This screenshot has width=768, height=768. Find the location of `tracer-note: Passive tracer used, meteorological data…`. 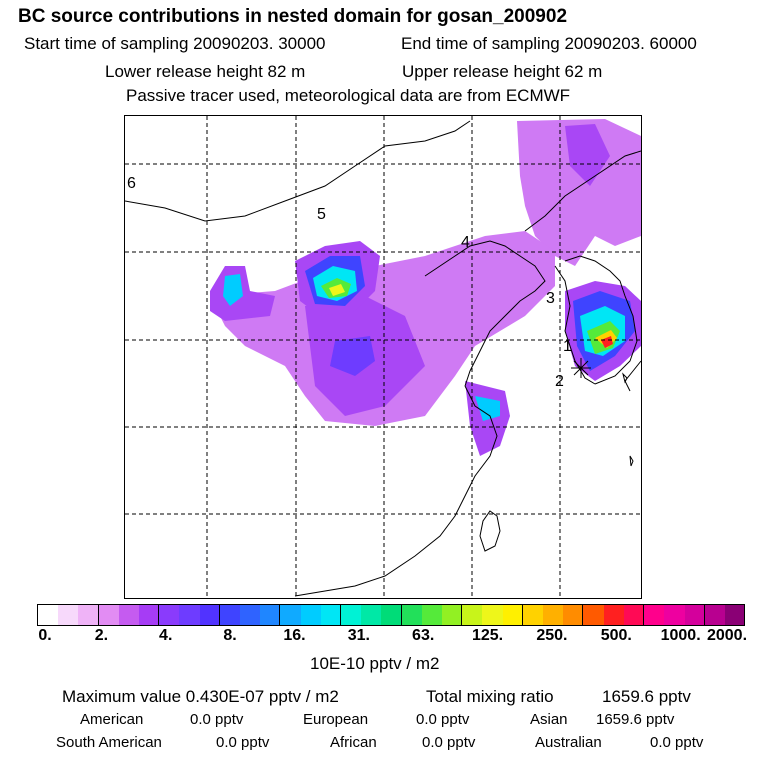

tracer-note: Passive tracer used, meteorological data… is located at coordinates (348, 95).